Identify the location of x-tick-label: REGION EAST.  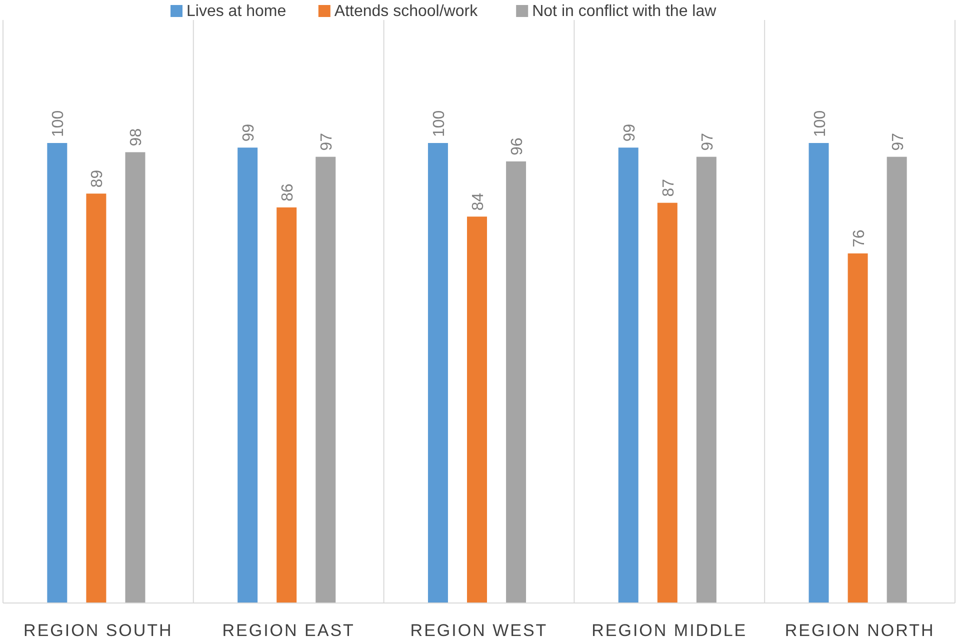
(288, 630).